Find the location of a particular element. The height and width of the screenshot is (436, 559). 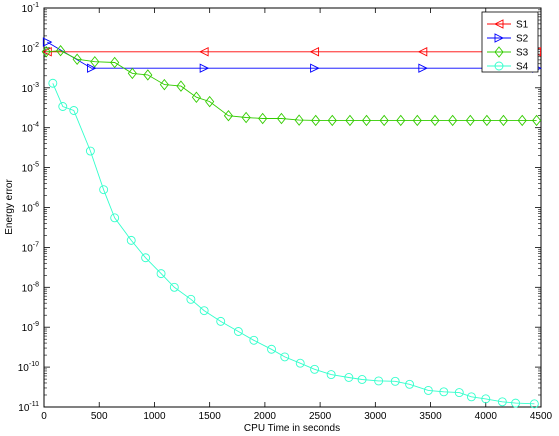

x-tick-label: 3500 is located at coordinates (430, 416).